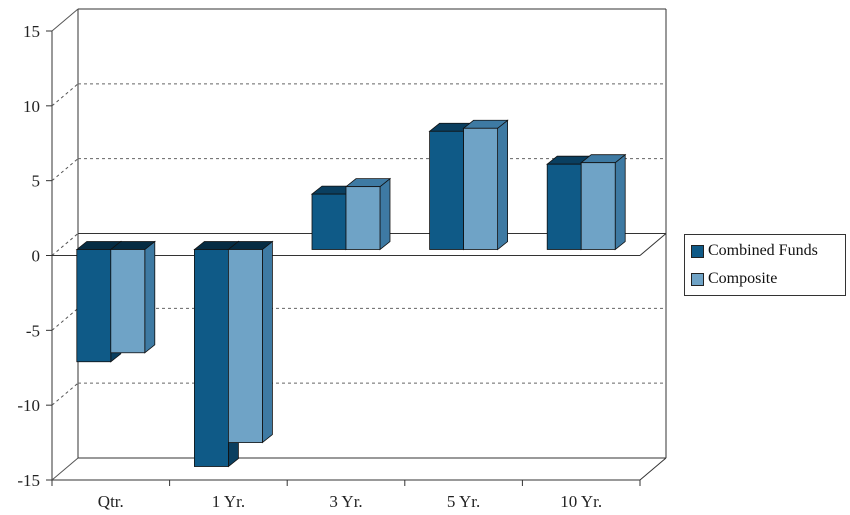  I want to click on legend-item-combined-funds: Combined Funds, so click(754, 251).